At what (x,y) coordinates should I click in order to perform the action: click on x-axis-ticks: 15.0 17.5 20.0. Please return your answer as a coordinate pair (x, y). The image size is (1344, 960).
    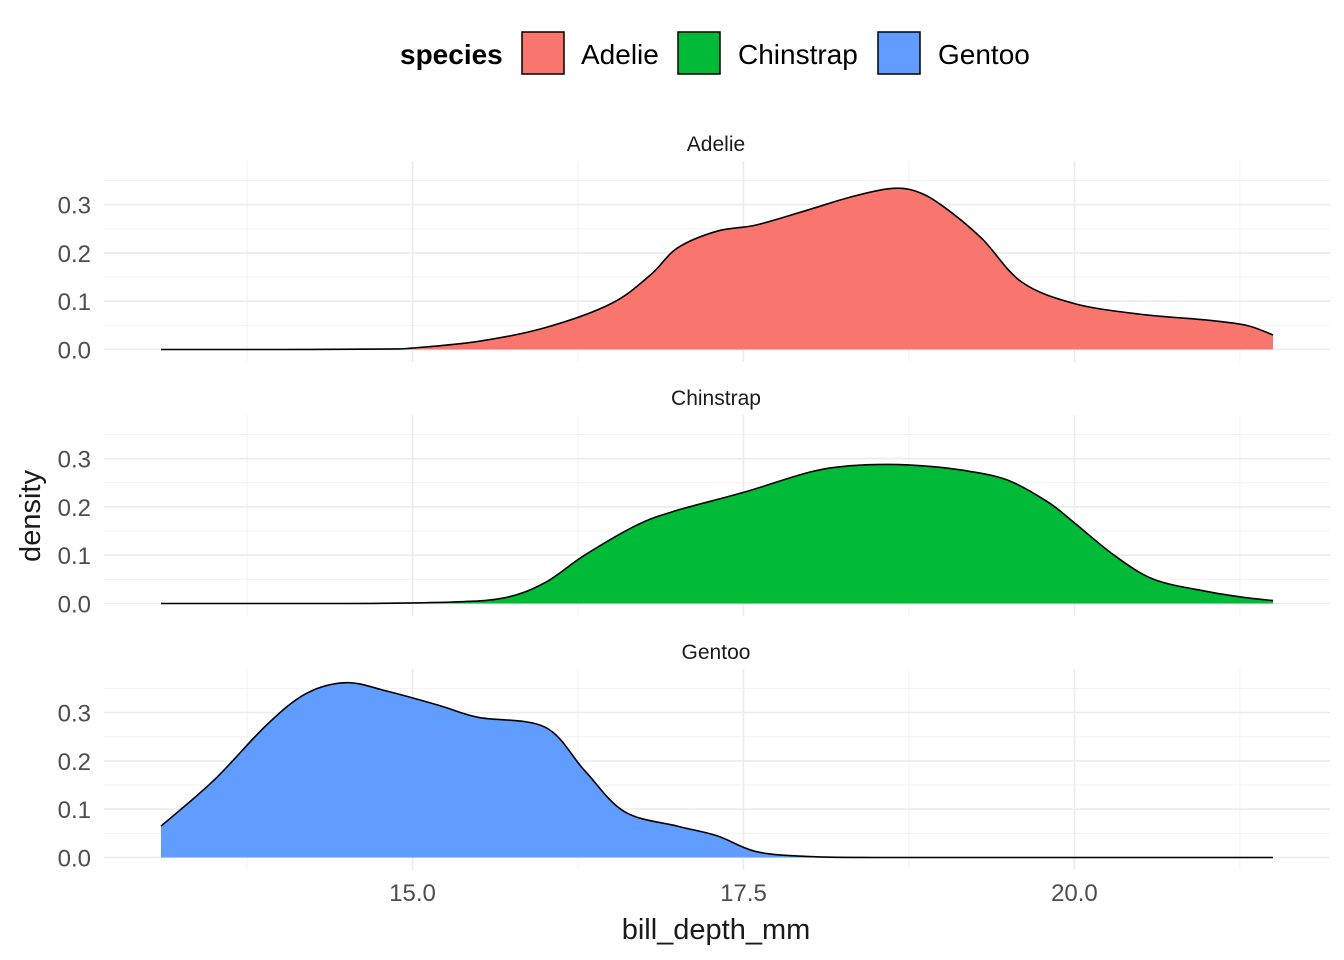
    Looking at the image, I should click on (743, 893).